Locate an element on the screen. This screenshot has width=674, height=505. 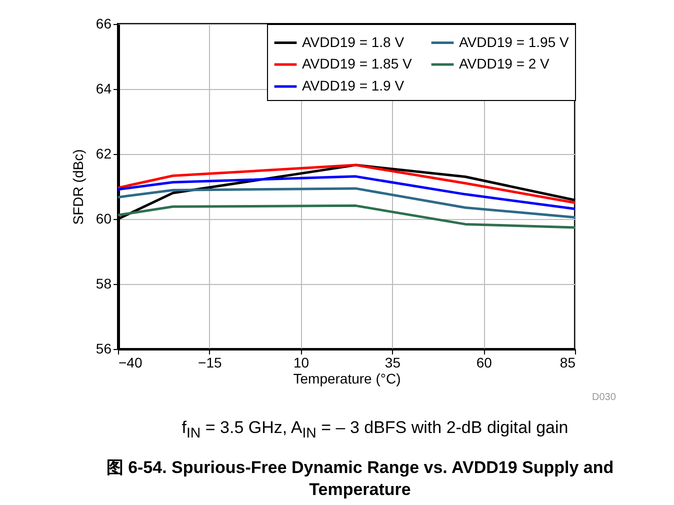
legend-label: AVDD19 = 1.9 V is located at coordinates (353, 86).